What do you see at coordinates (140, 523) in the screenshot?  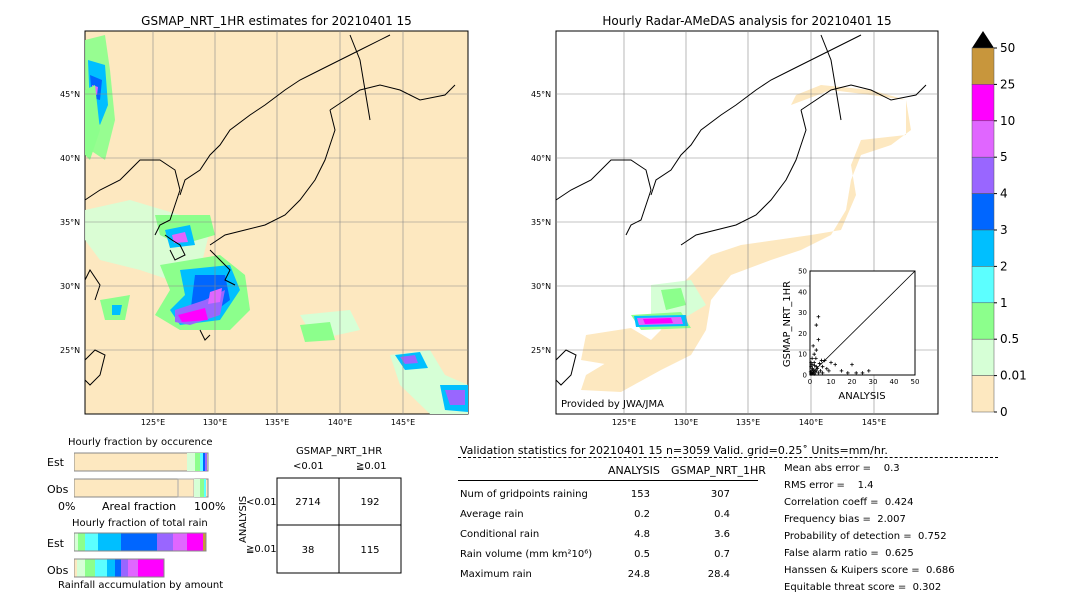 I see `rain-fraction-title: Hourly fraction of total rain` at bounding box center [140, 523].